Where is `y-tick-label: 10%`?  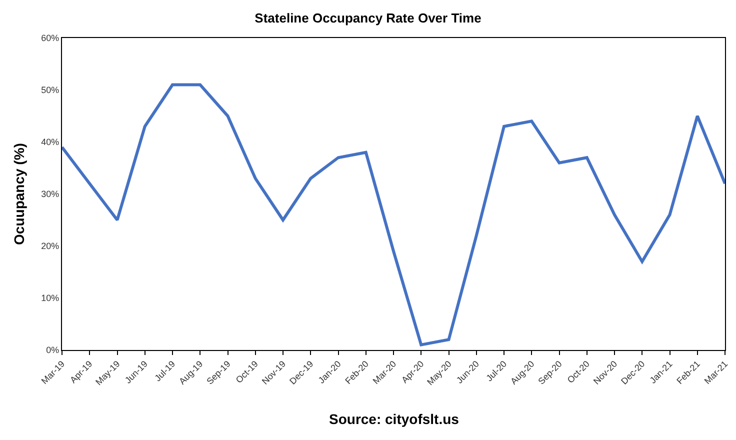
y-tick-label: 10% is located at coordinates (50, 298).